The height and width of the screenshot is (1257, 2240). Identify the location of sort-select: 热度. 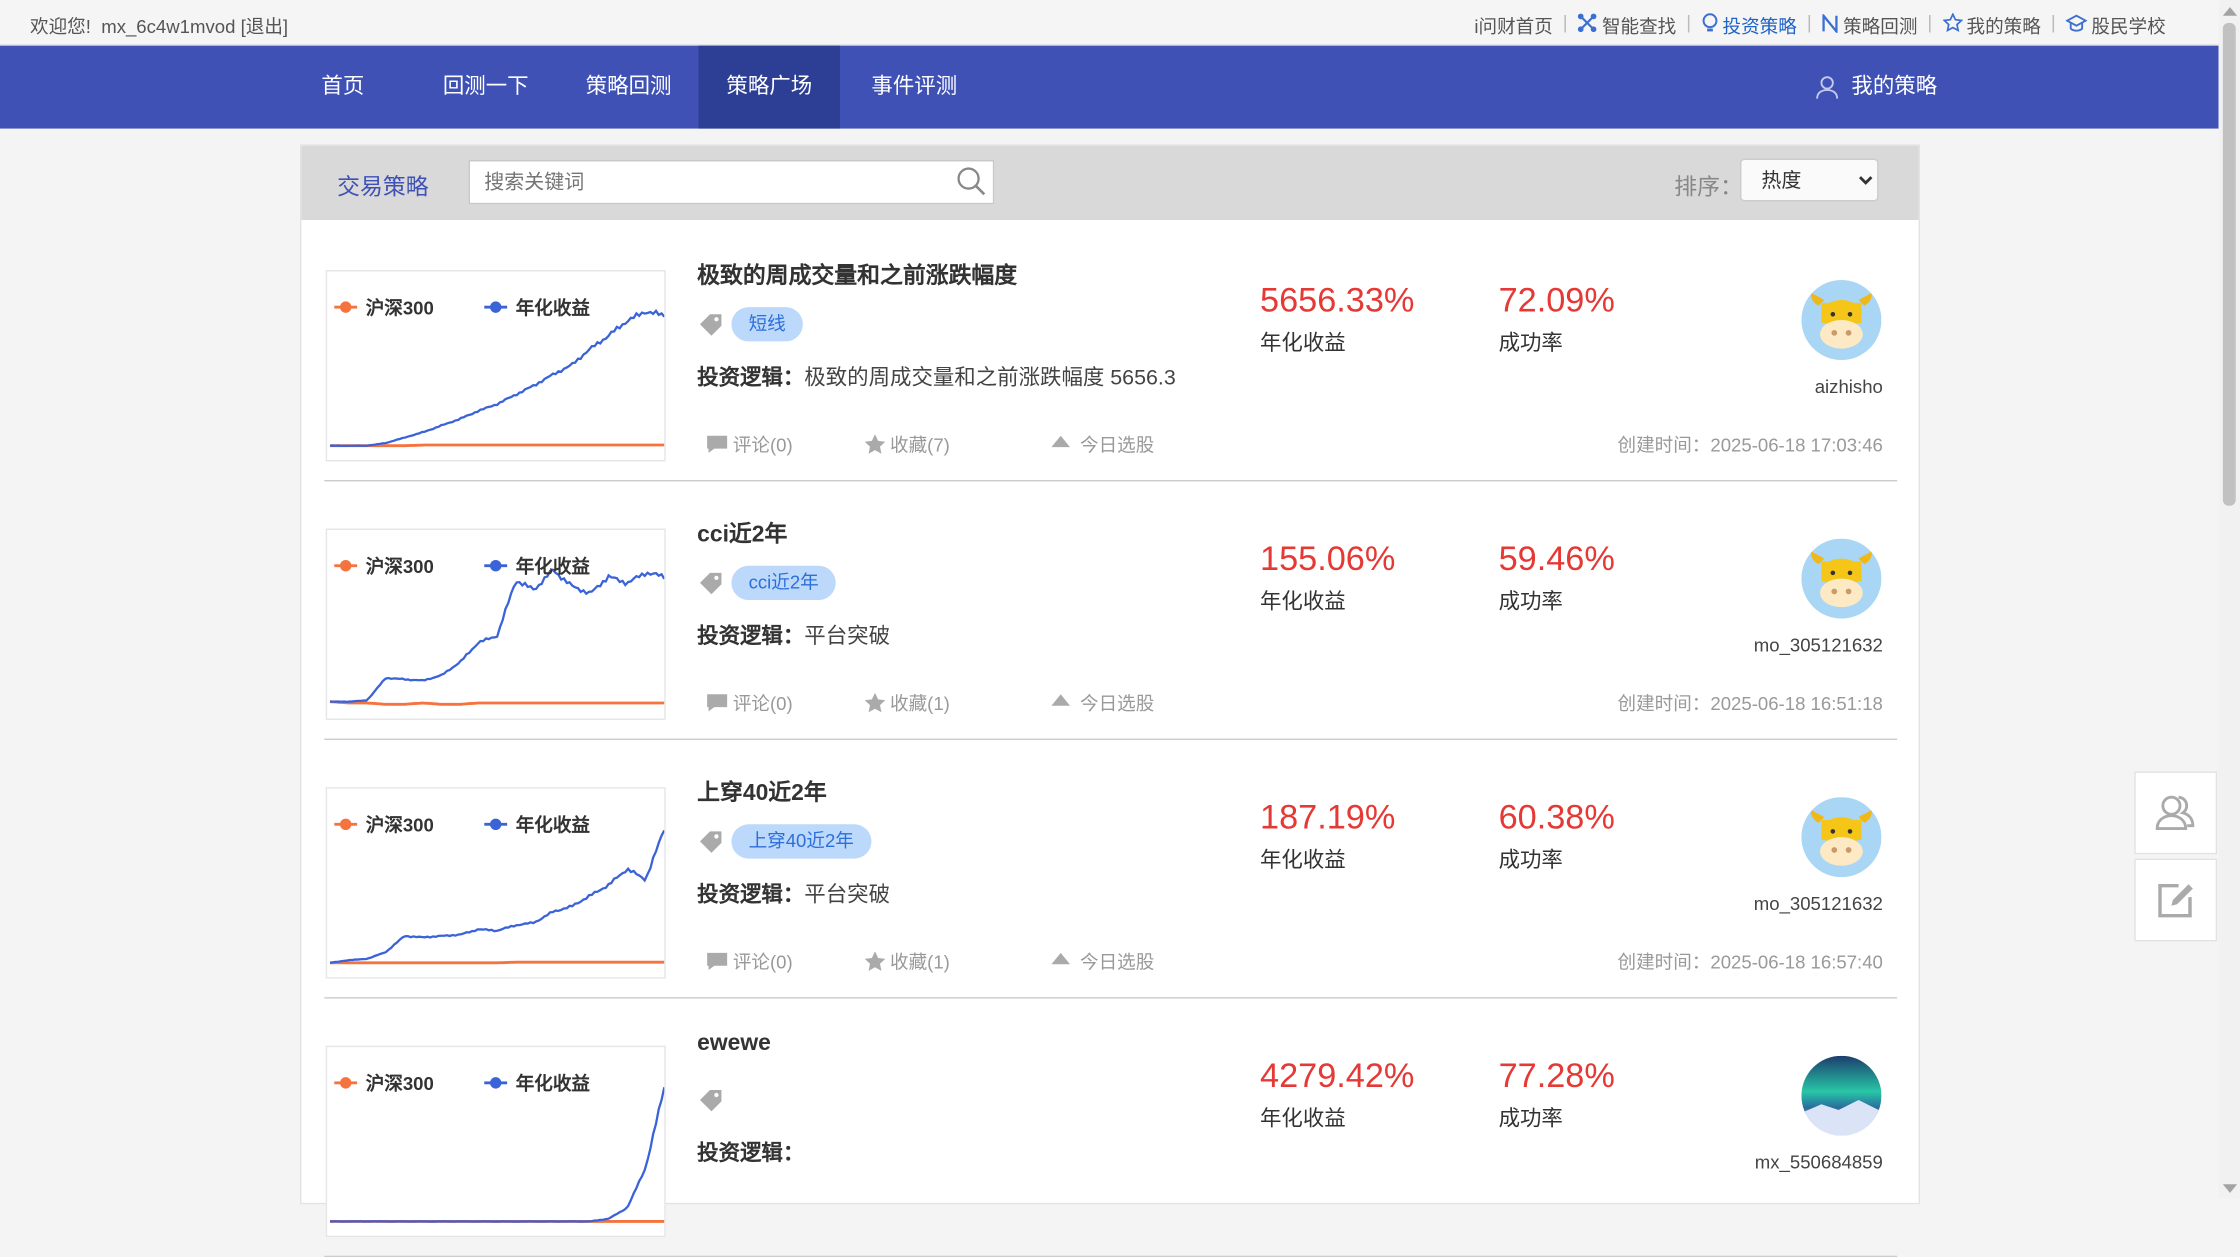
(1809, 180).